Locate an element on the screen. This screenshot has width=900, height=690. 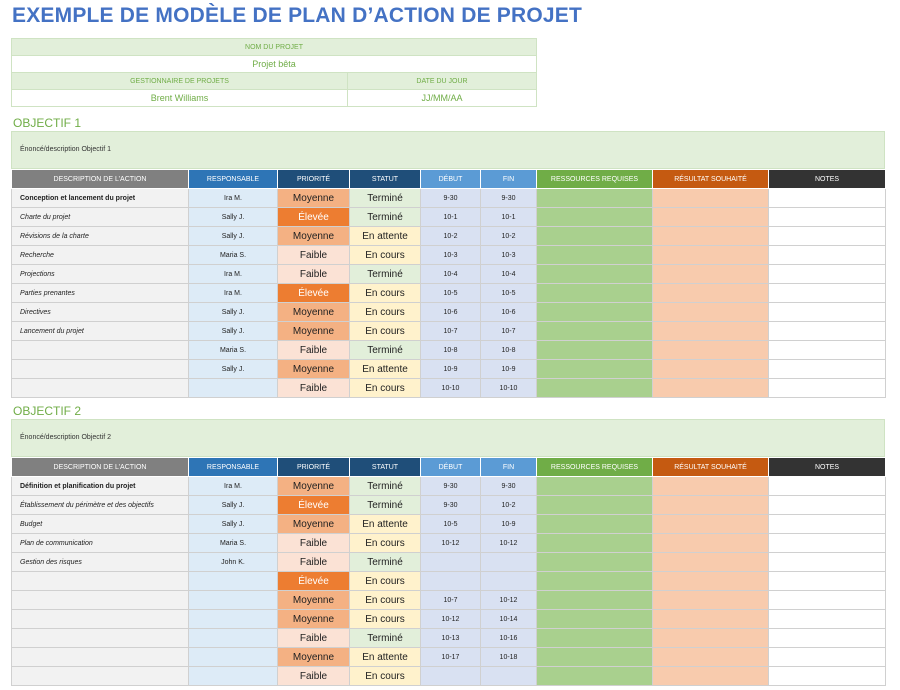
end-date-cell: 10-10 is located at coordinates (508, 388).